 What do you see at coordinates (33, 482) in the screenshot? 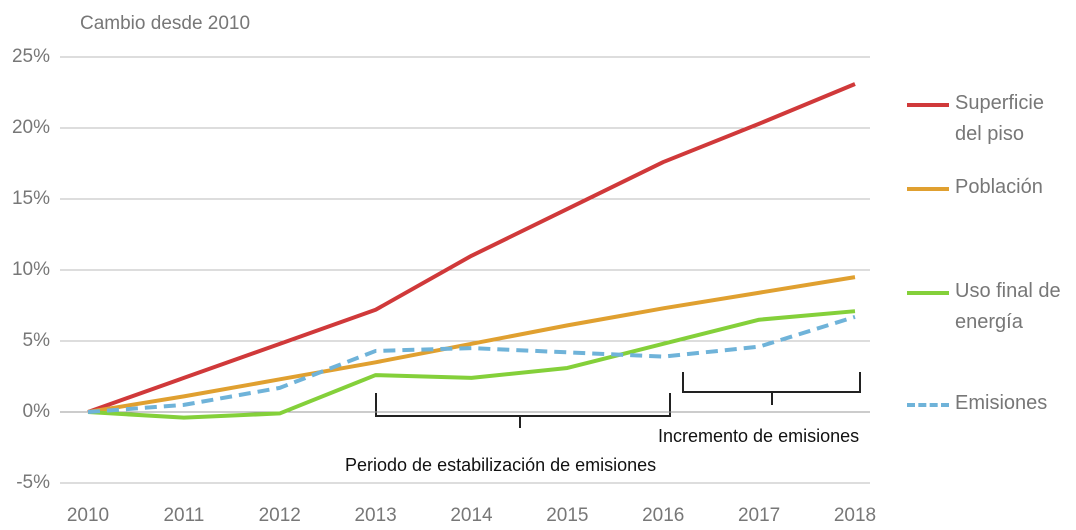
I see `y-tick-label: -5%` at bounding box center [33, 482].